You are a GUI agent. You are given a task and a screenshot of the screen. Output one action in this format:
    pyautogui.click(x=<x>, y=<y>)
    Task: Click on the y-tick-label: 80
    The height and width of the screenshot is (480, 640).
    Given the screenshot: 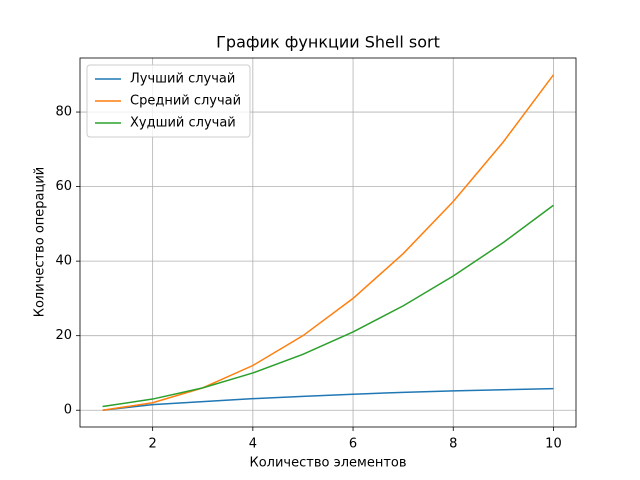 What is the action you would take?
    pyautogui.click(x=63, y=112)
    